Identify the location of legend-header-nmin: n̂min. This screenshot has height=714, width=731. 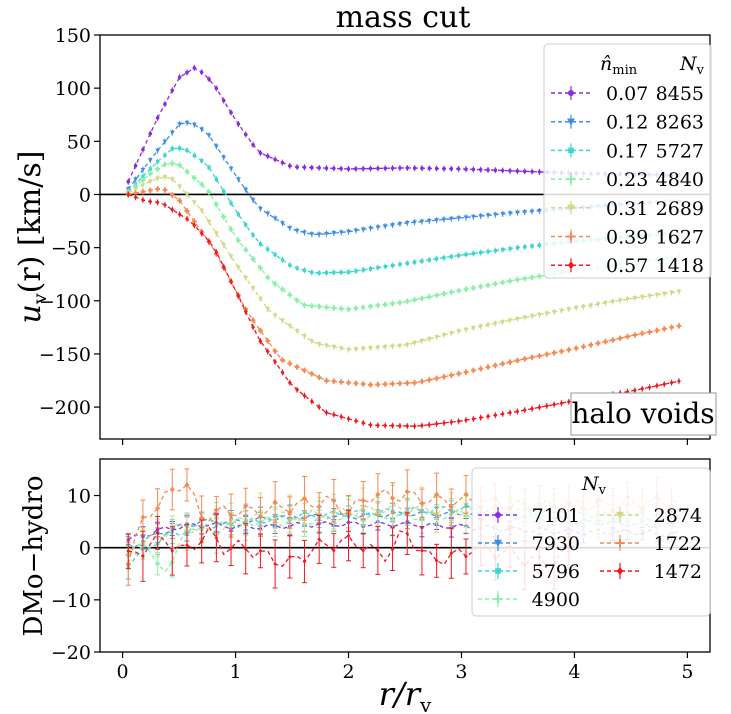
(619, 65).